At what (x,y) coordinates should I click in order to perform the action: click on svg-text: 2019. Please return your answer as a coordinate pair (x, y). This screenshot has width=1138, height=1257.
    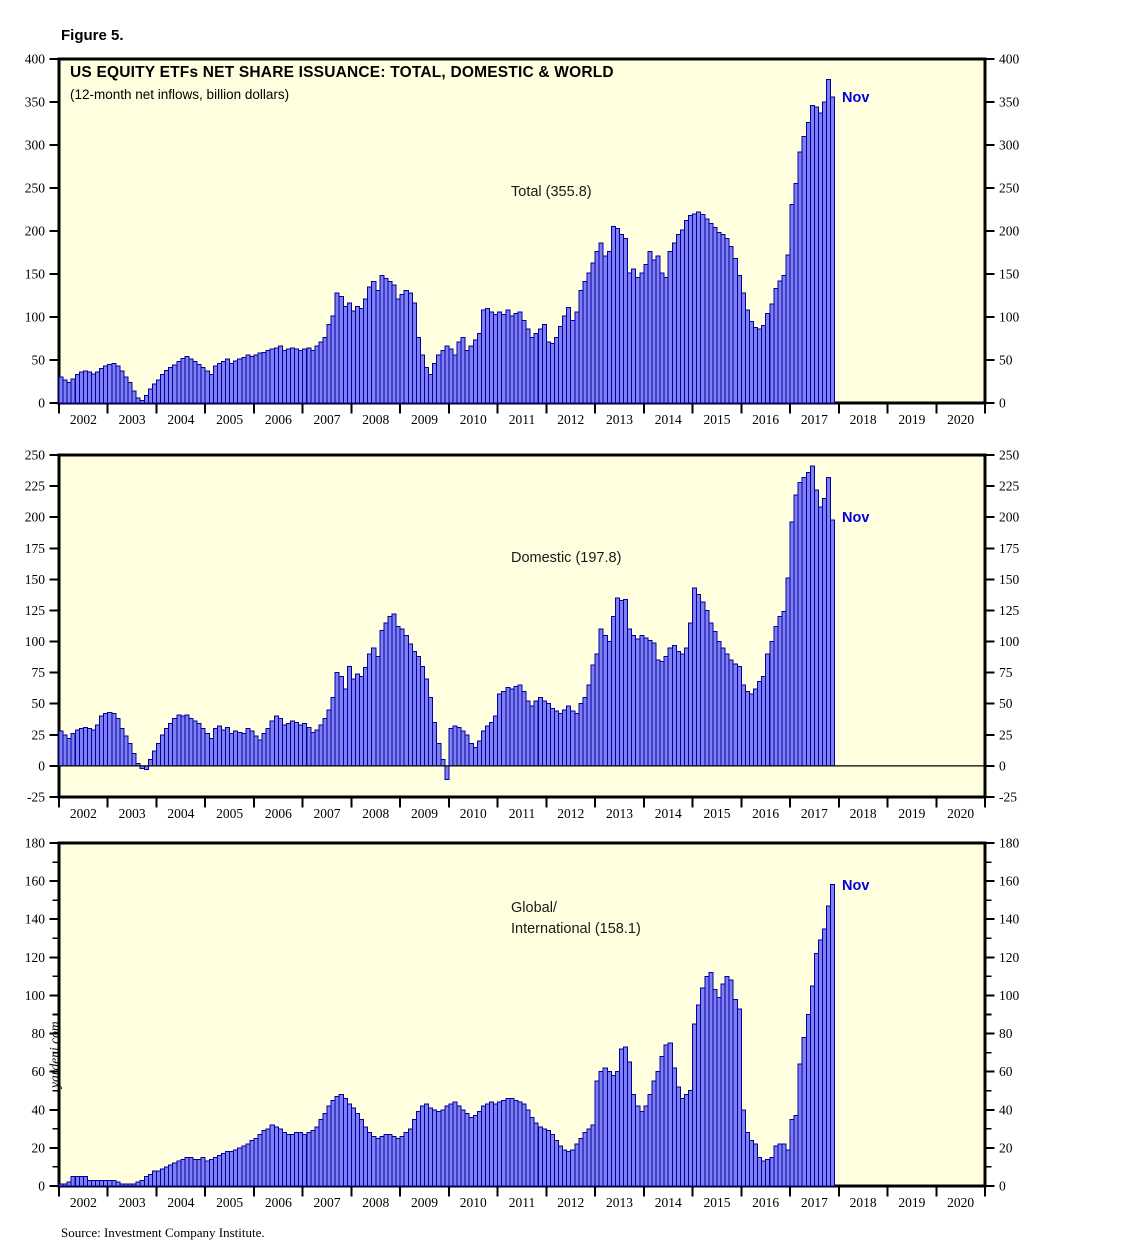
    Looking at the image, I should click on (911, 419).